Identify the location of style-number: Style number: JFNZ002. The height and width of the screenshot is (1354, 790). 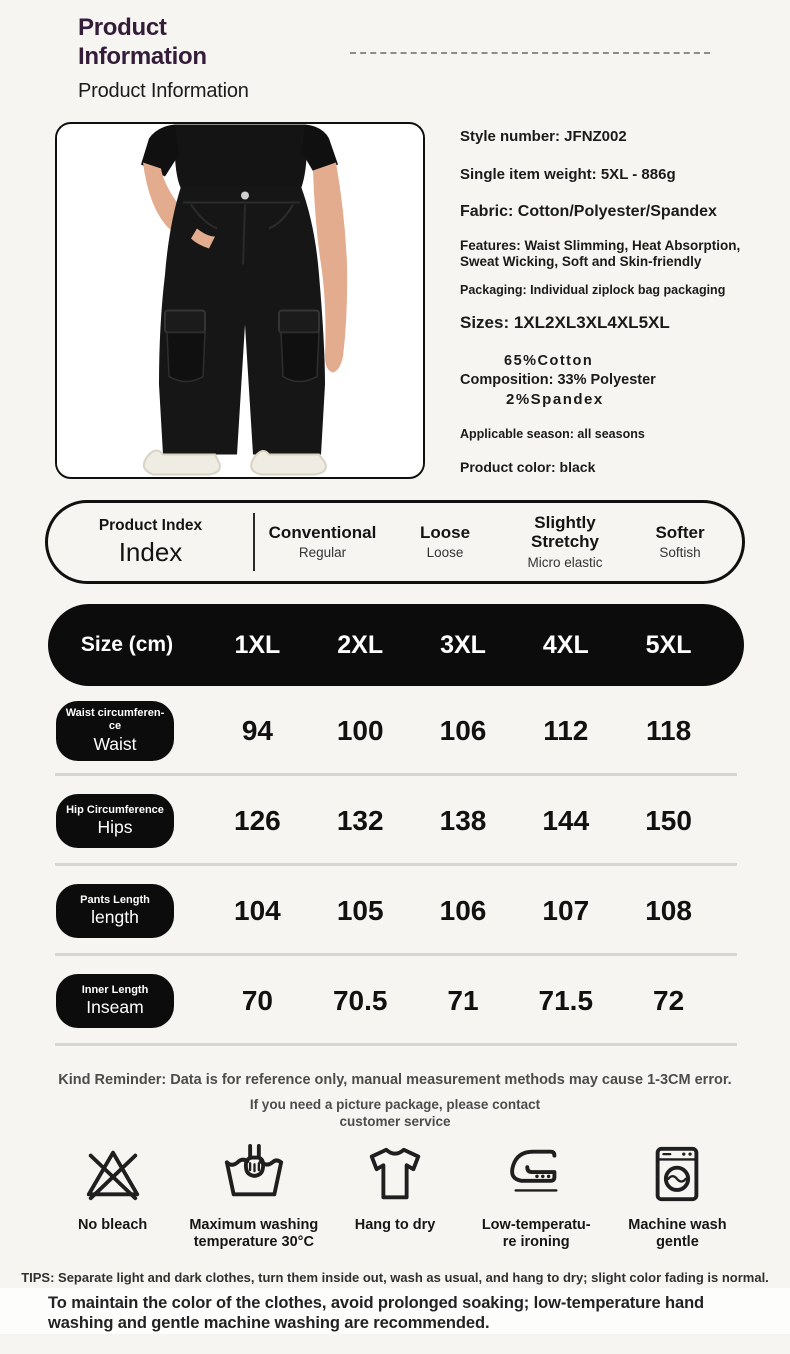
(543, 136).